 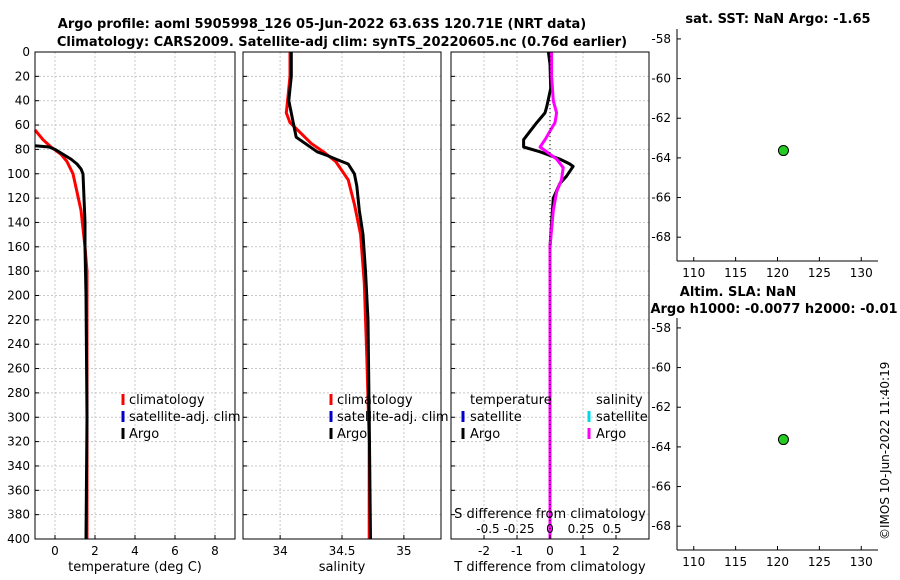 What do you see at coordinates (511, 400) in the screenshot?
I see `legend-title-temperature: temperature` at bounding box center [511, 400].